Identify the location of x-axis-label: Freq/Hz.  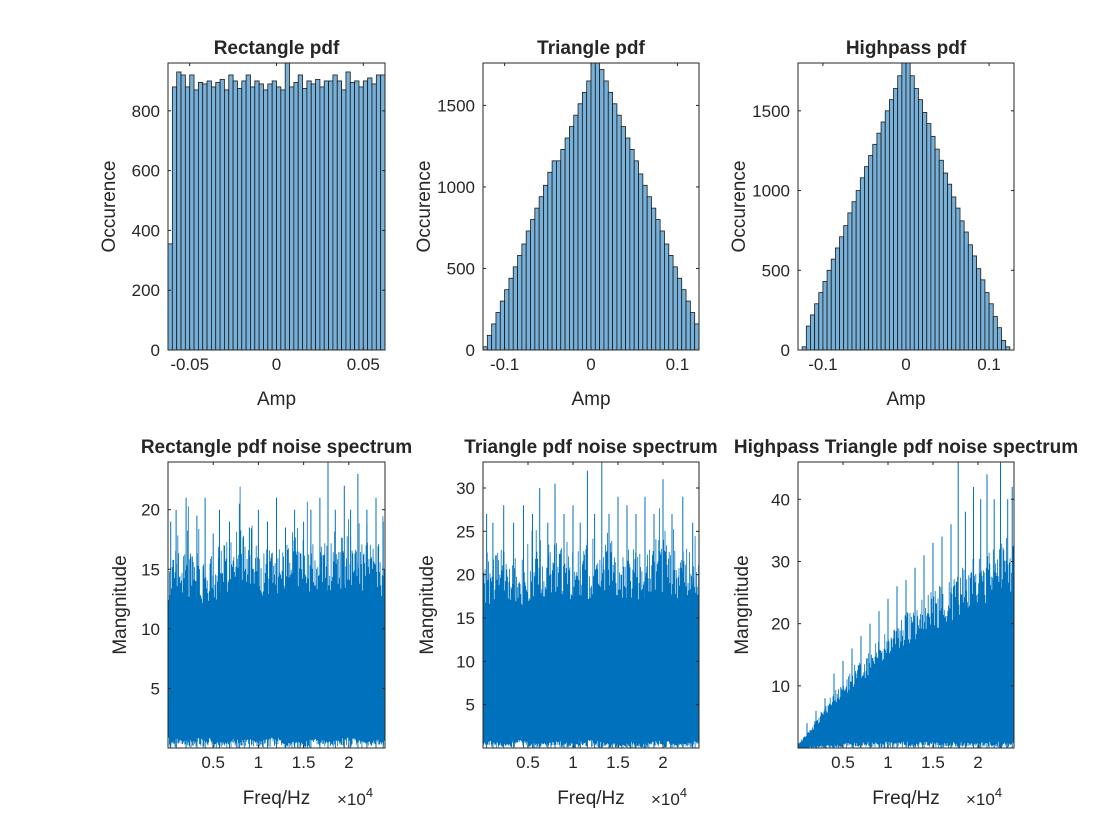
(277, 798).